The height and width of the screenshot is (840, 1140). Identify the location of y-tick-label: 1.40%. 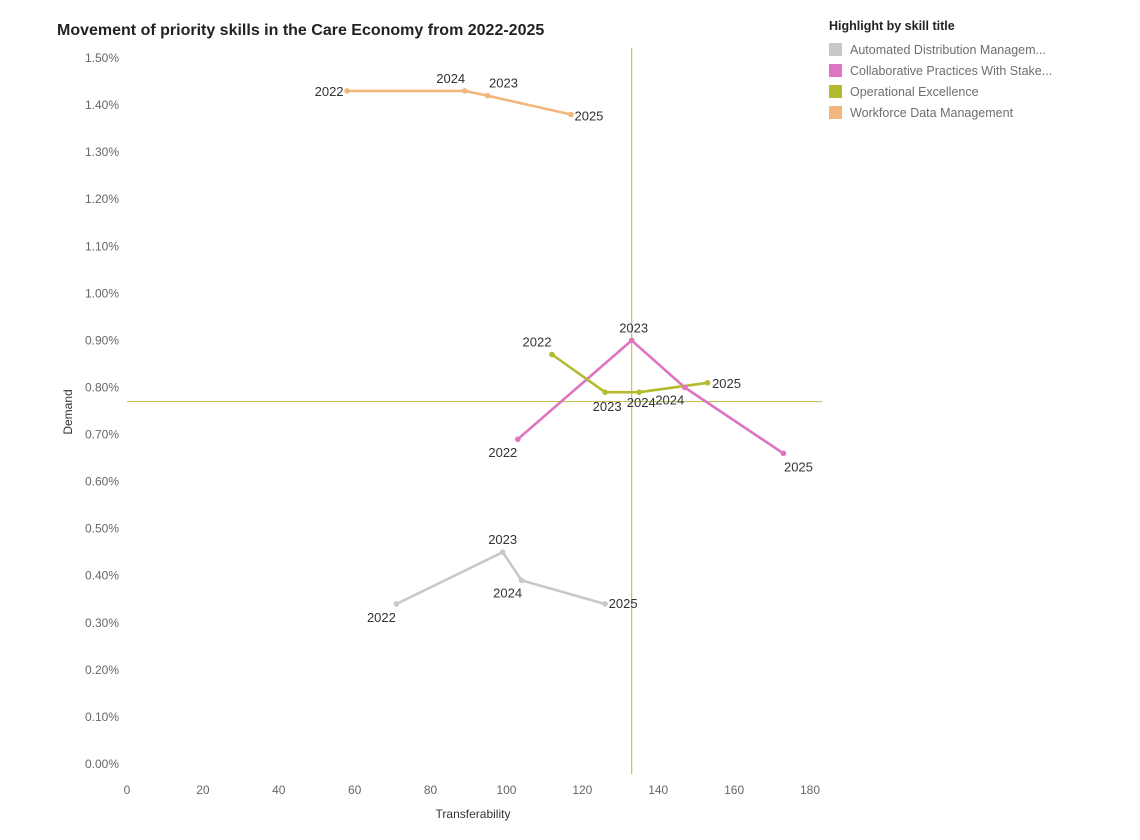
(102, 105).